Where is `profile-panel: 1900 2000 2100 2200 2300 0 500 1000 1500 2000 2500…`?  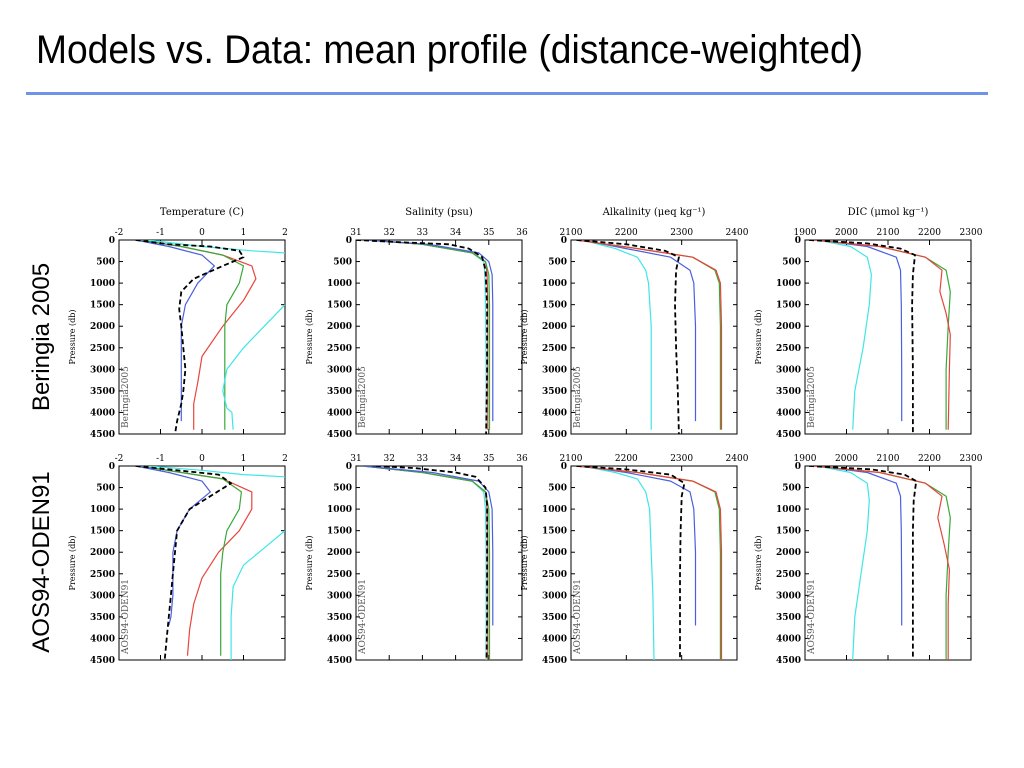
profile-panel: 1900 2000 2100 2200 2300 0 500 1000 1500 2000 2500… is located at coordinates (868, 560).